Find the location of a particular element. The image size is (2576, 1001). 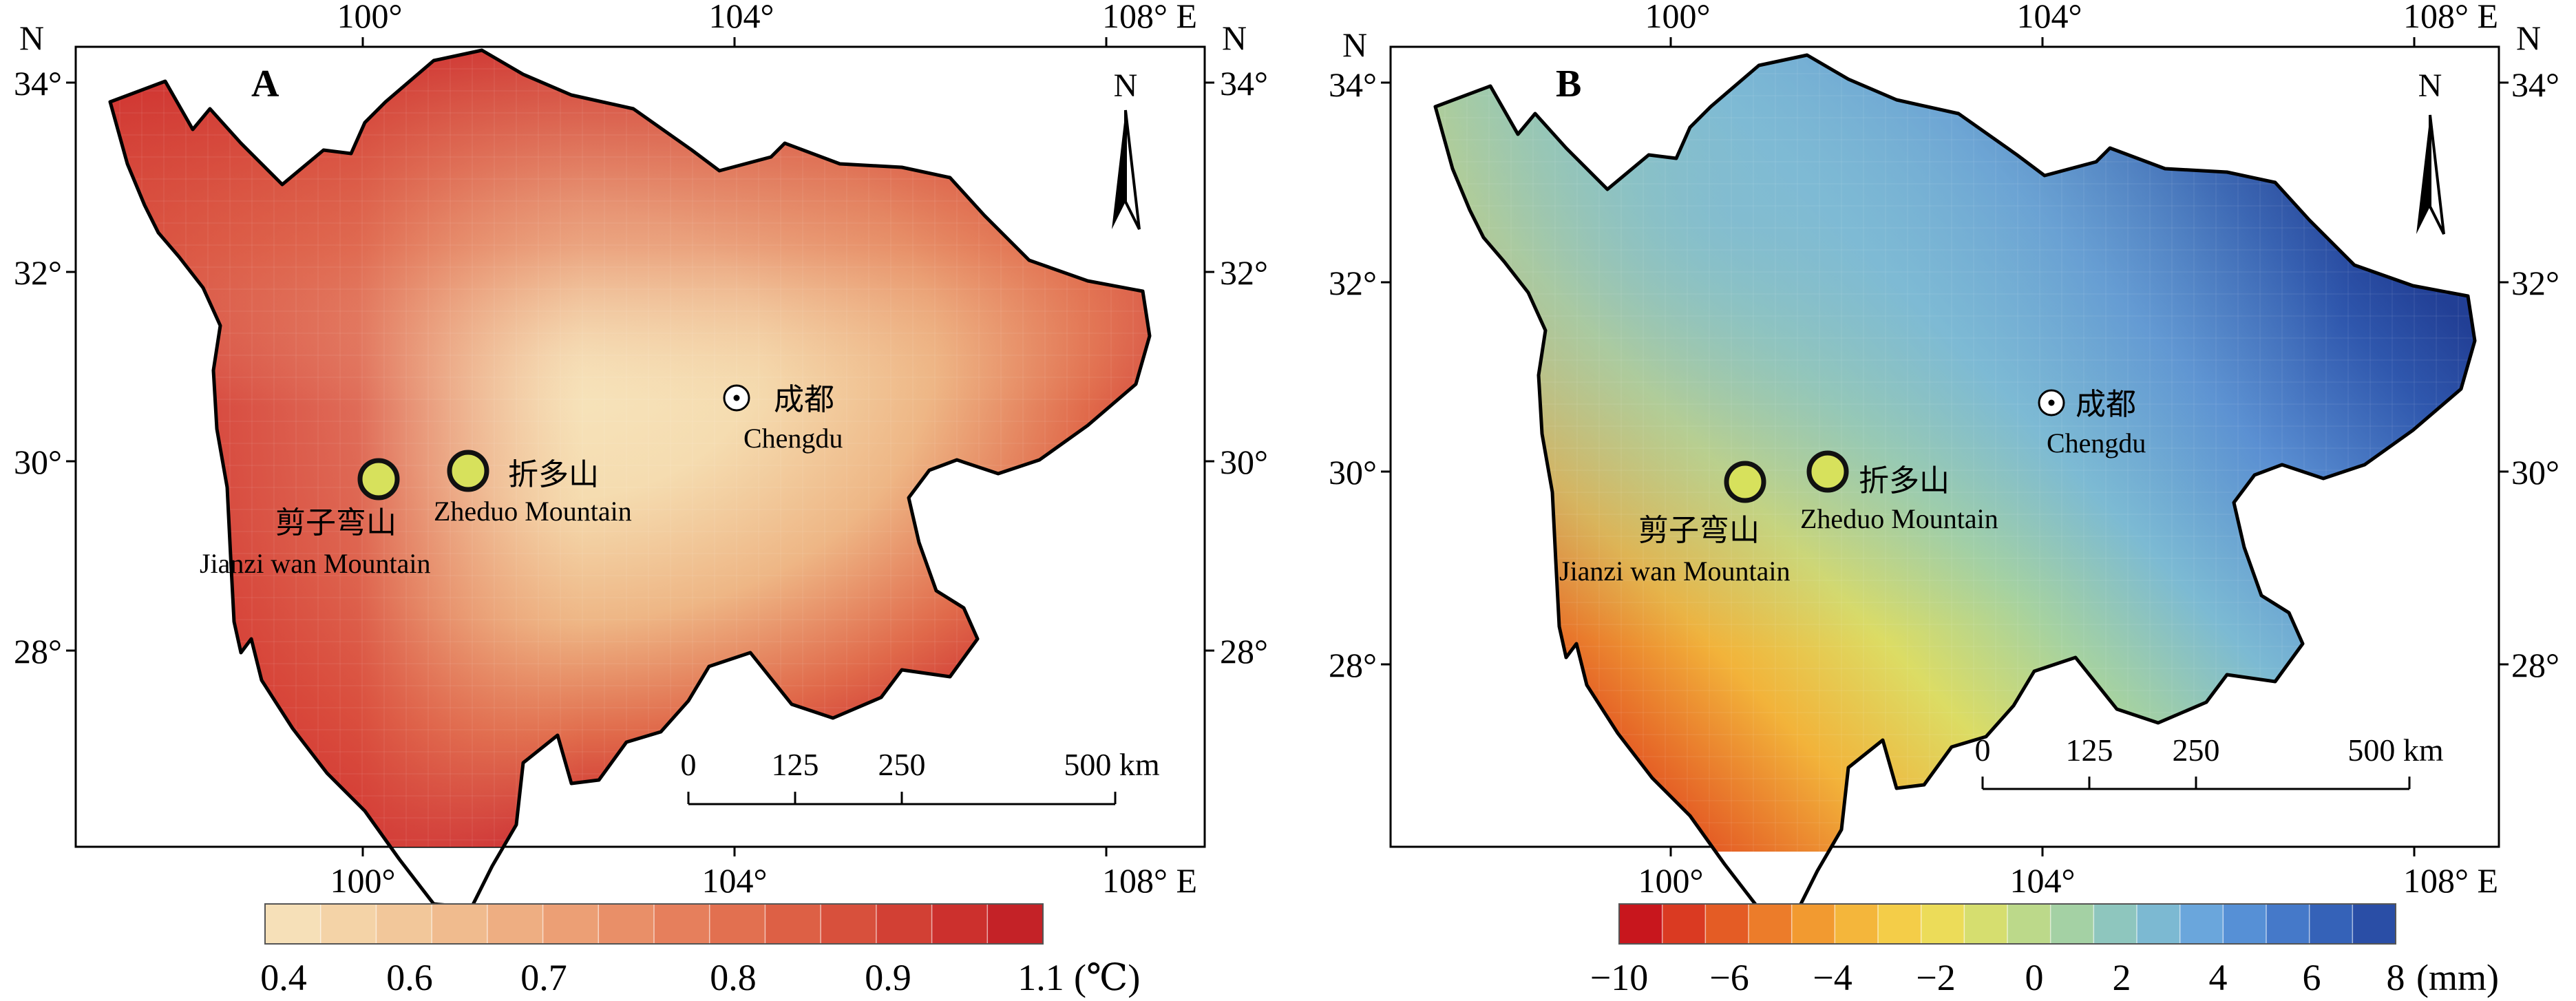

panel-a-letter: A is located at coordinates (265, 84).